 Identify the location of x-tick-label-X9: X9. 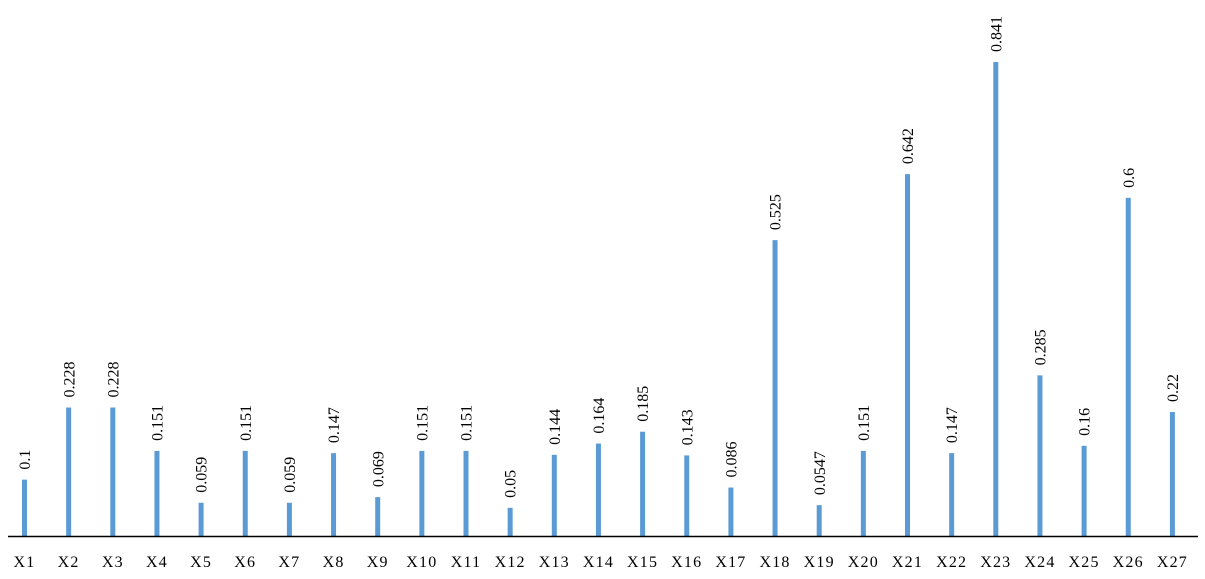
(378, 562).